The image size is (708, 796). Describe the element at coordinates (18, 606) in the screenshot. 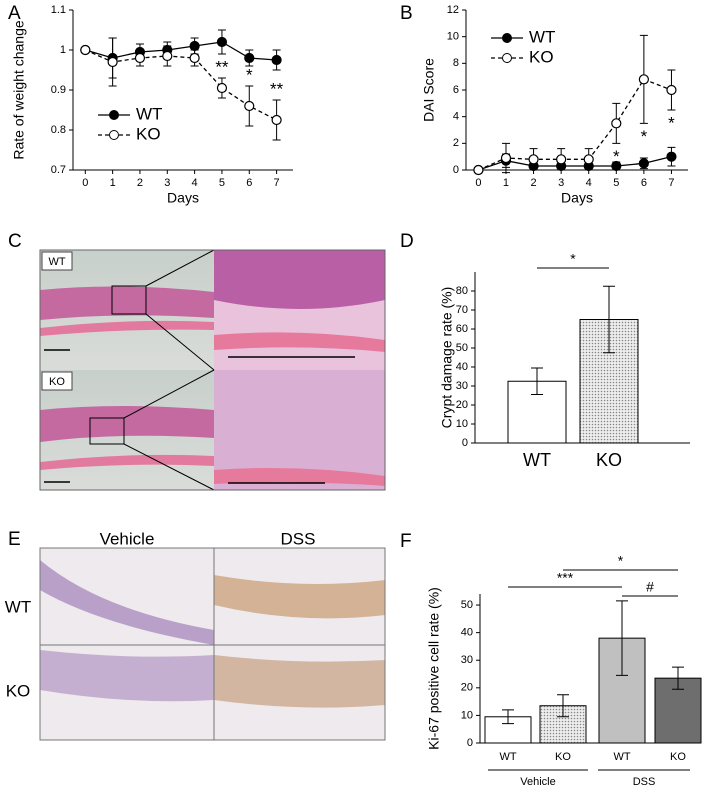

I see `row-label: WT` at that location.